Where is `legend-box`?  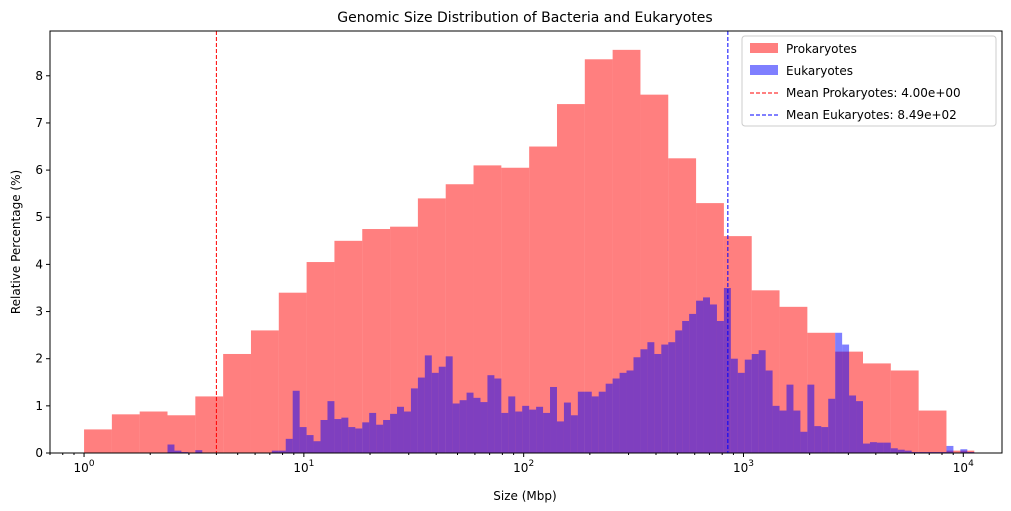
legend-box is located at coordinates (869, 81).